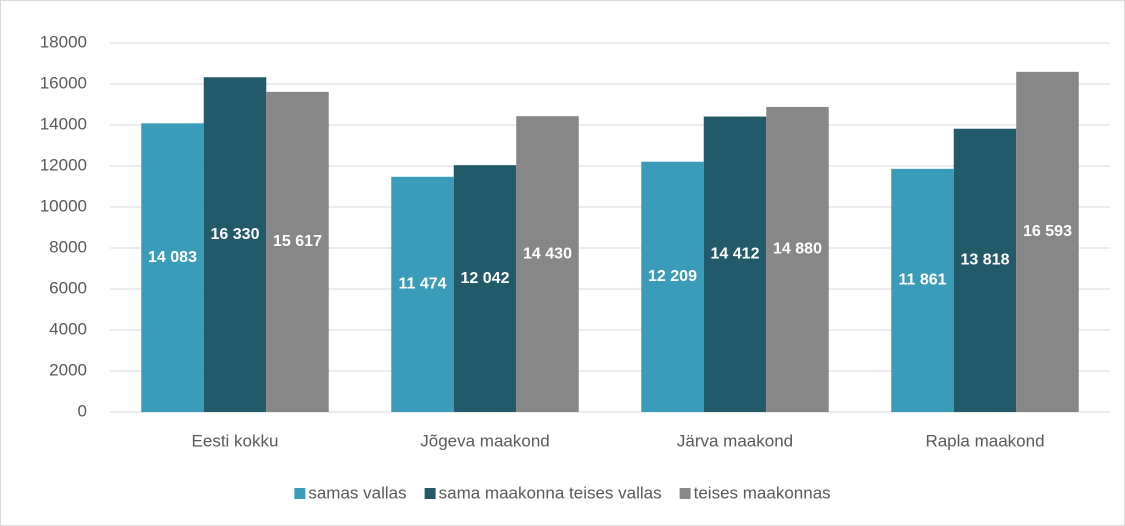 This screenshot has width=1125, height=526. I want to click on y-tick-label: 16000, so click(63, 82).